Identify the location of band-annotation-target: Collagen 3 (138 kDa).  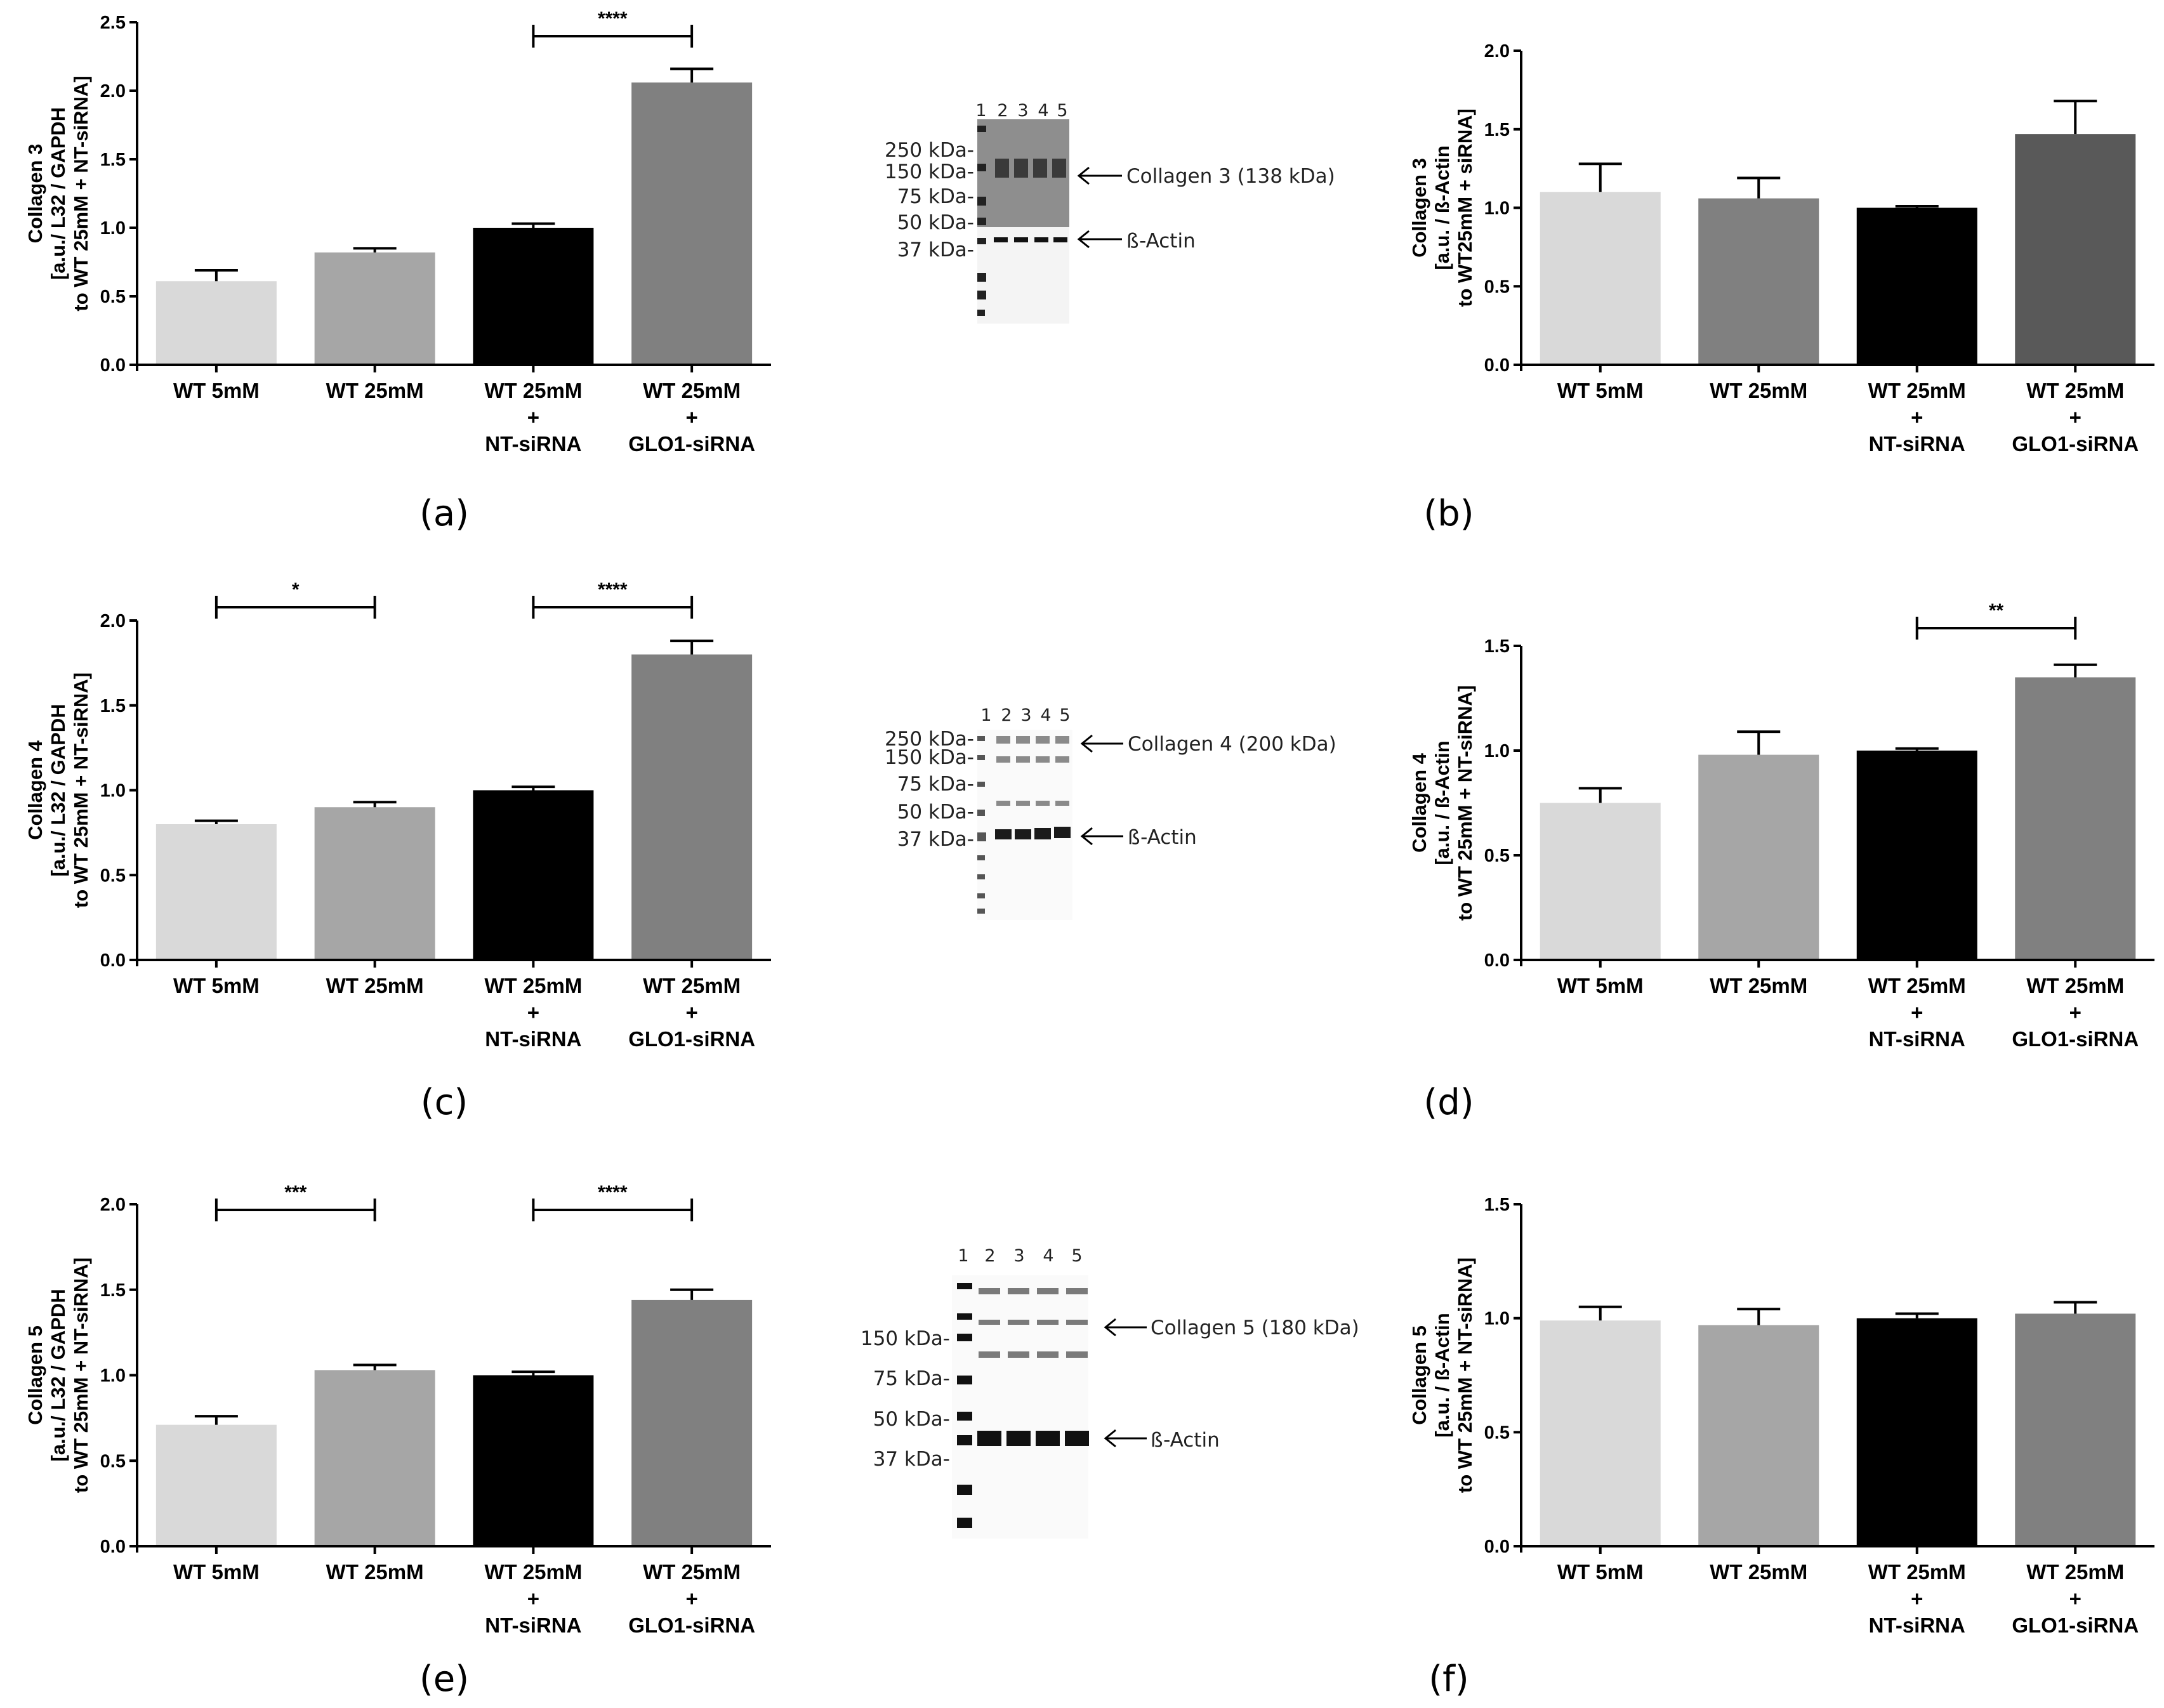
(1231, 176).